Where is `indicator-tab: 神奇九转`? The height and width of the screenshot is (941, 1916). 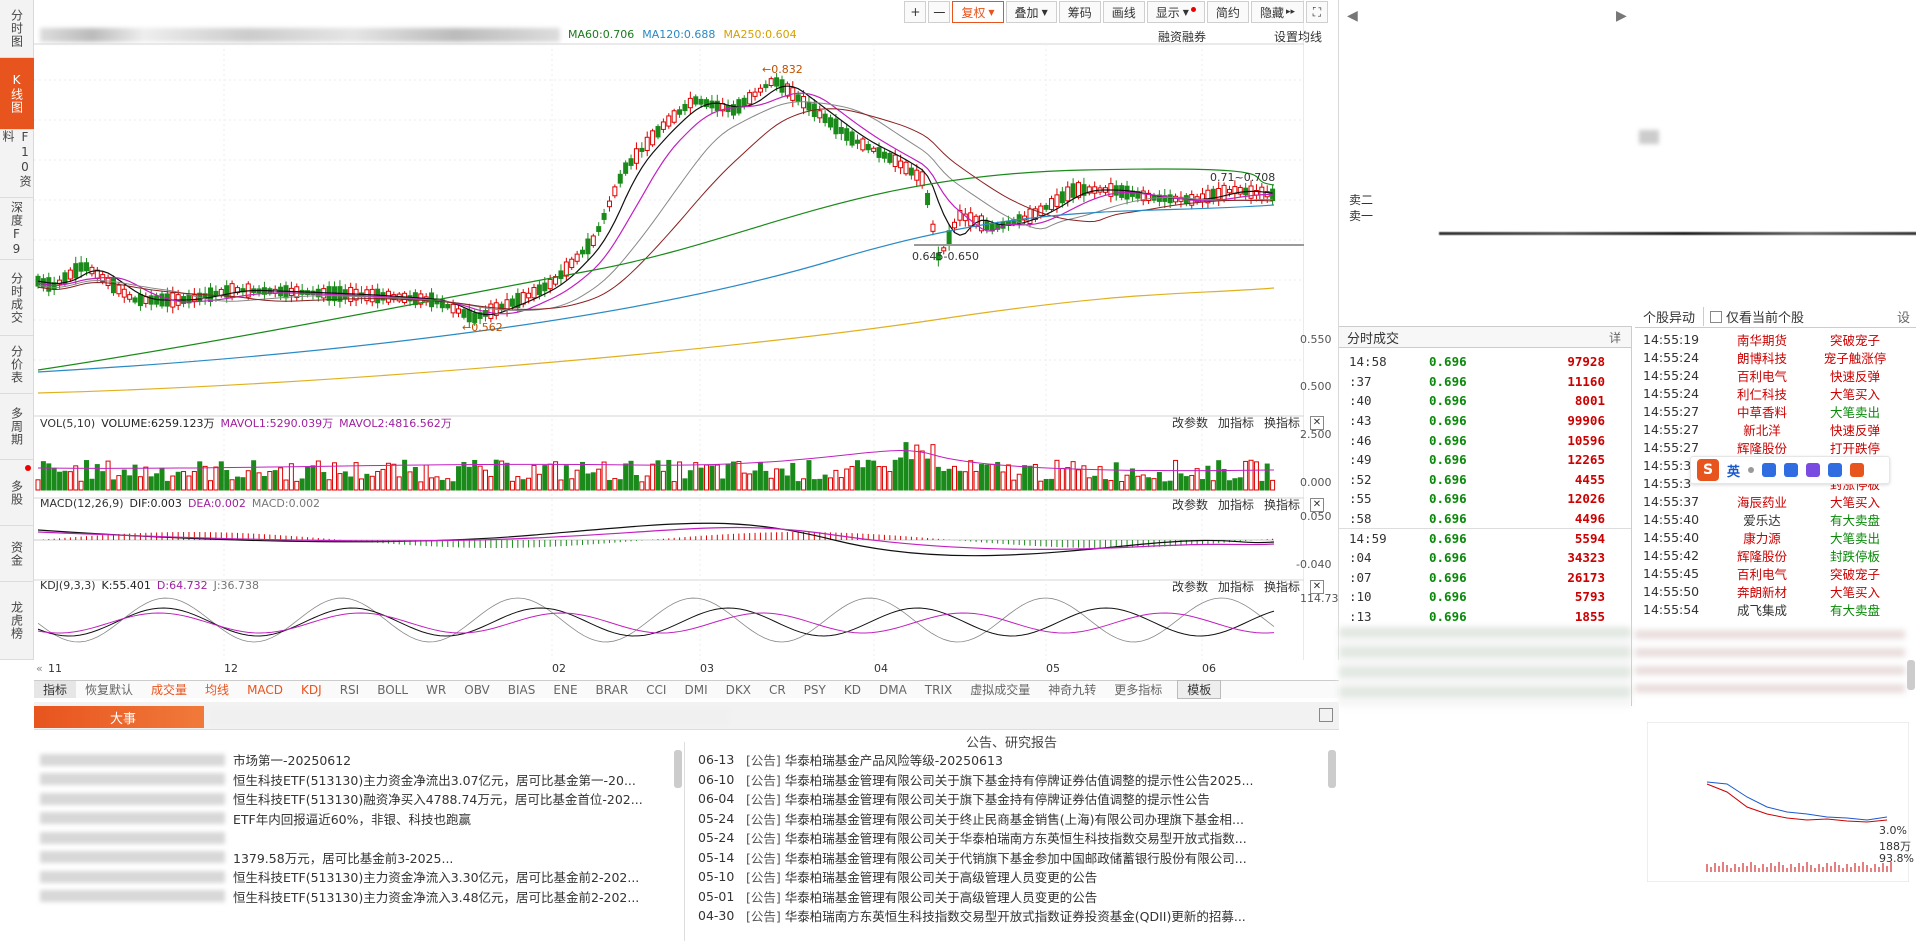
indicator-tab: 神奇九转 is located at coordinates (1072, 690).